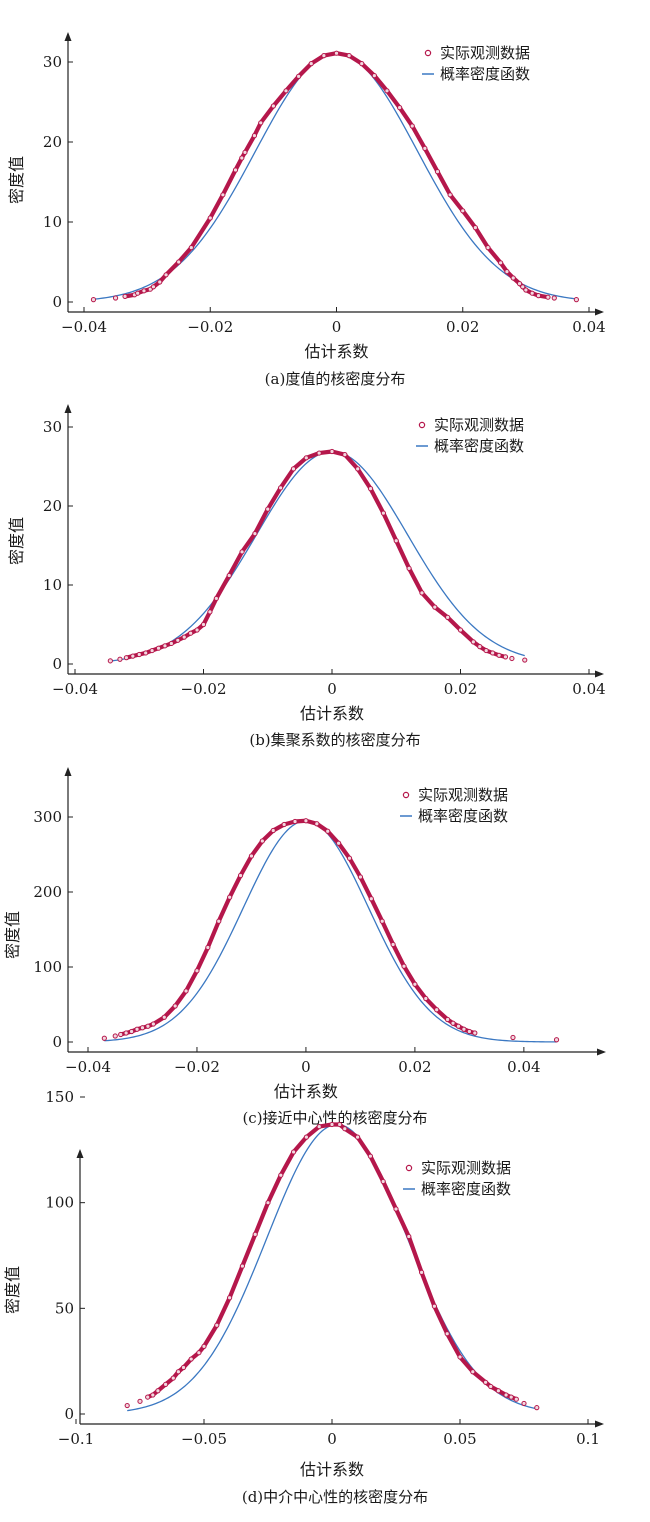 The width and height of the screenshot is (650, 1522). What do you see at coordinates (68, 36) in the screenshot?
I see `y-axis-arrow-icon` at bounding box center [68, 36].